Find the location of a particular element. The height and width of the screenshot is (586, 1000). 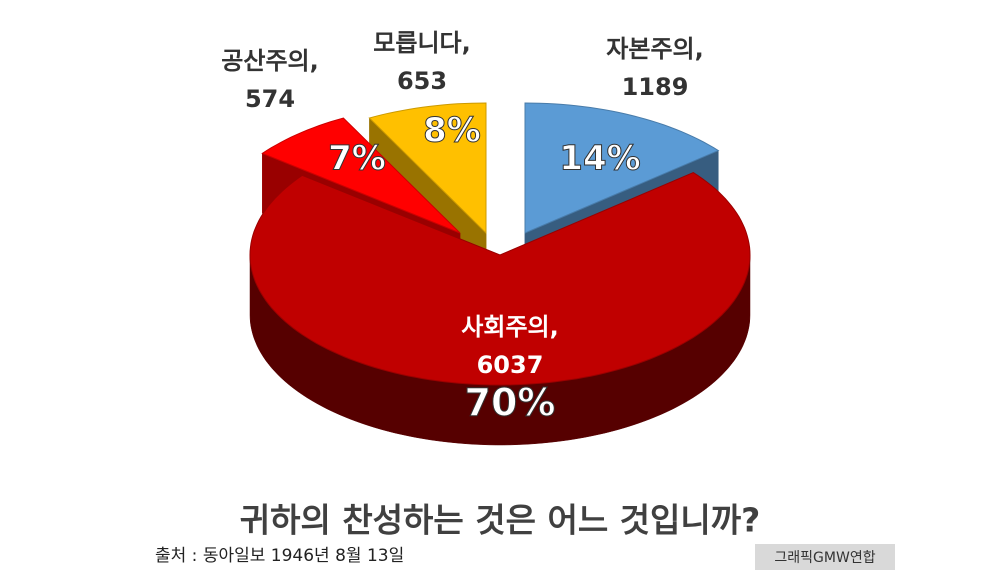

credit: 그래픽GMW연합 is located at coordinates (824, 558).